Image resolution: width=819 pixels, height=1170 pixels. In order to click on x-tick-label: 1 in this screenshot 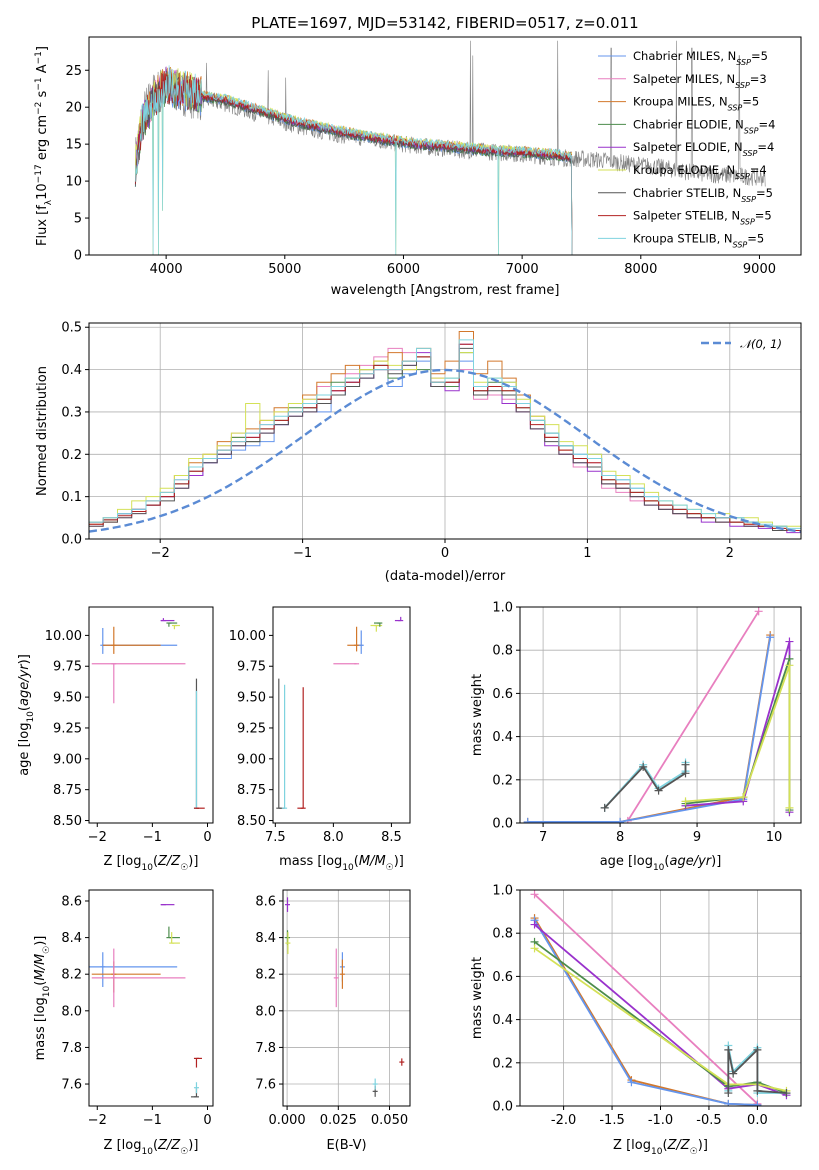, I will do `click(587, 553)`.